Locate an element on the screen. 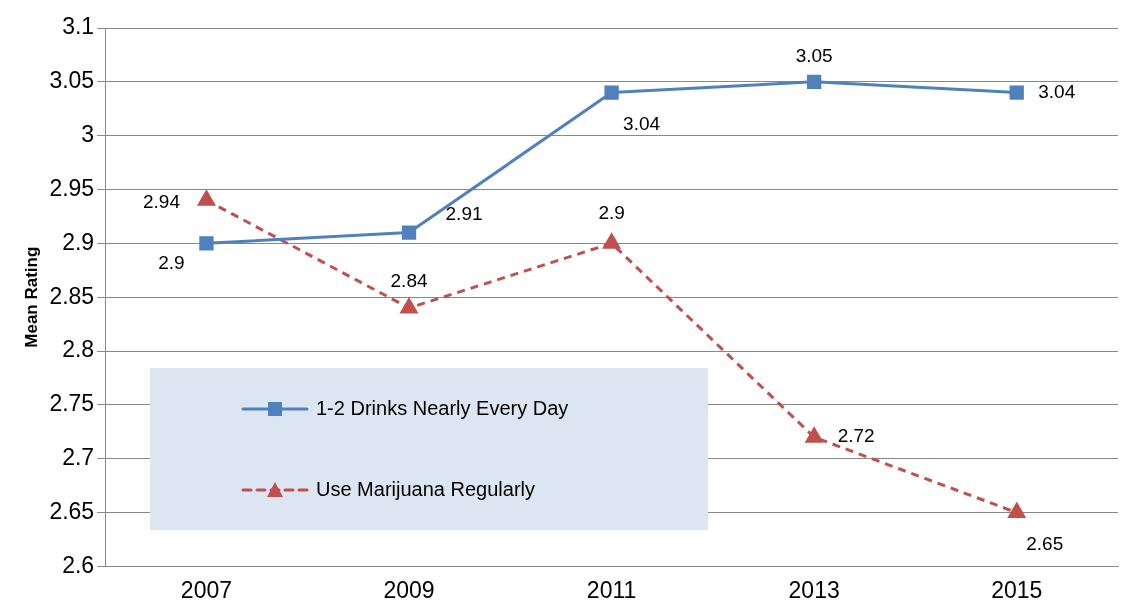  y-tick-label: 2.7 is located at coordinates (78, 457).